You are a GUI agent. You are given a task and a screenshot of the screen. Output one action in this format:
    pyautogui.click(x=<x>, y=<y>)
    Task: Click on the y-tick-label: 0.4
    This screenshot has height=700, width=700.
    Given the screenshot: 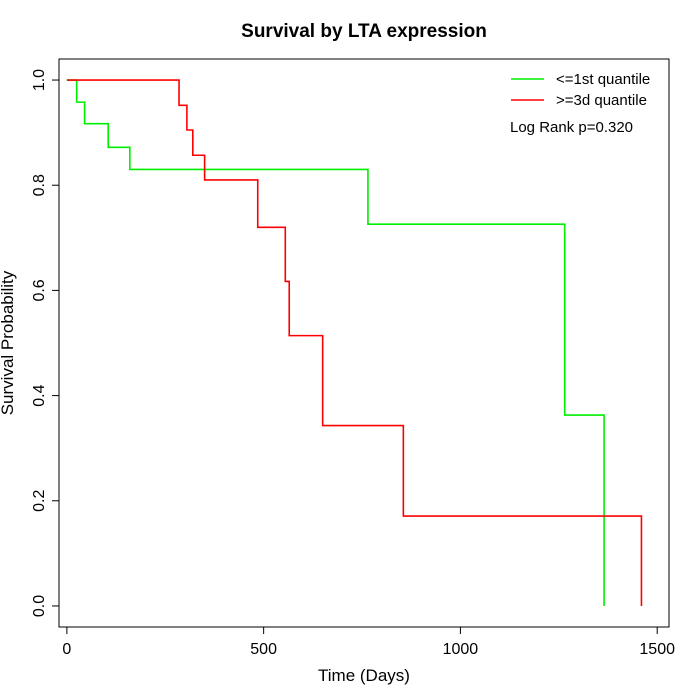 What is the action you would take?
    pyautogui.click(x=39, y=395)
    